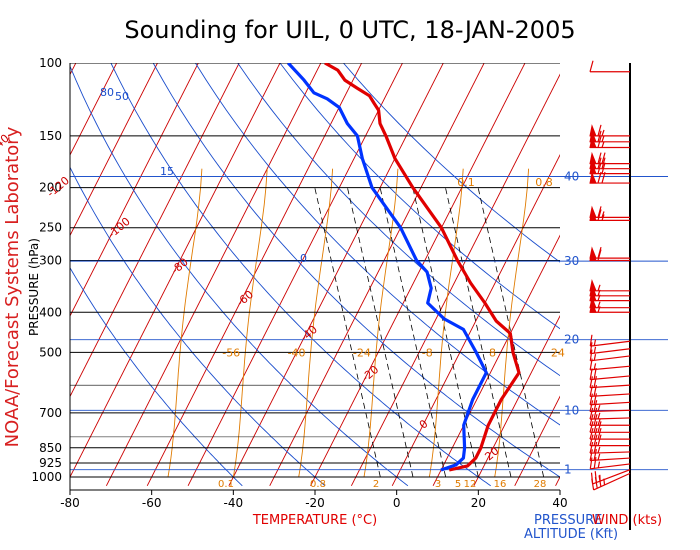  I want to click on x-tick-label: 0, so click(397, 503).